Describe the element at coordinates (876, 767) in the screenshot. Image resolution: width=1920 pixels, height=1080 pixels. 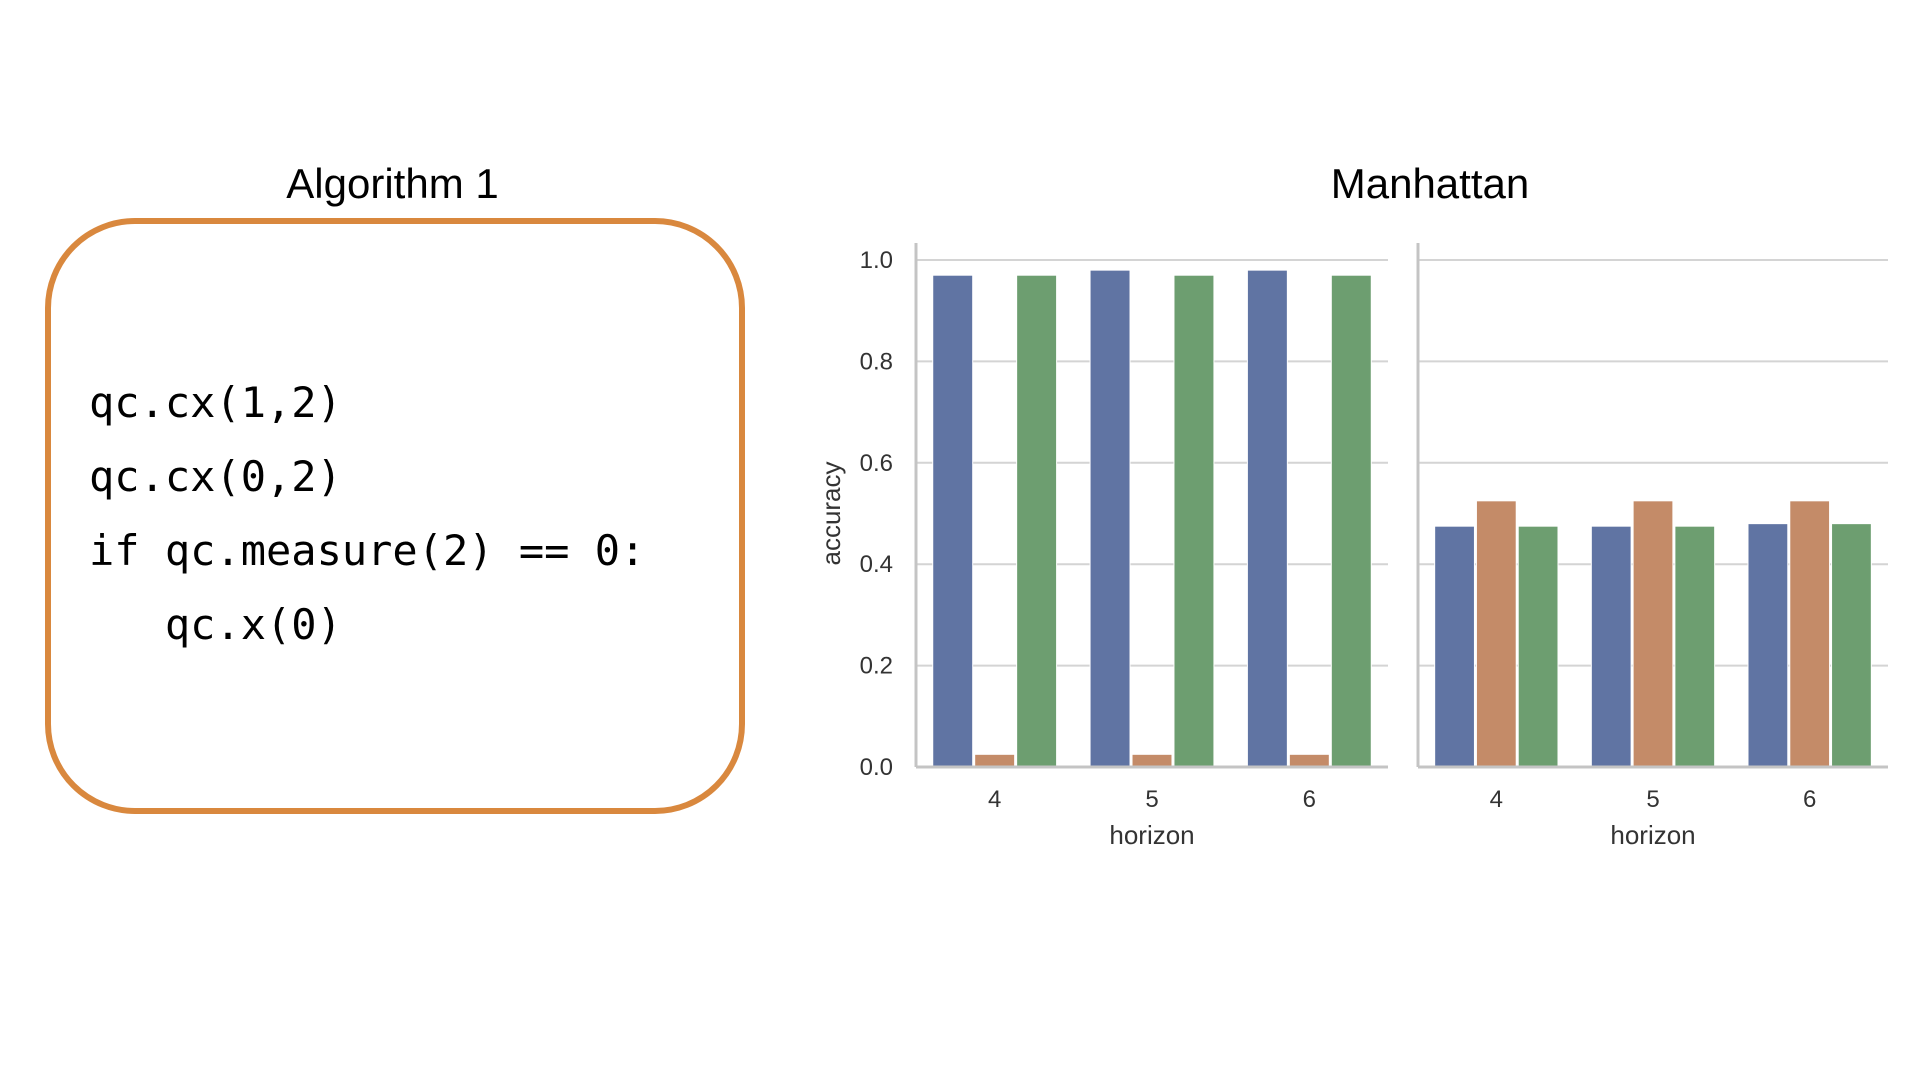
I see `y-tick-label: 0.0` at that location.